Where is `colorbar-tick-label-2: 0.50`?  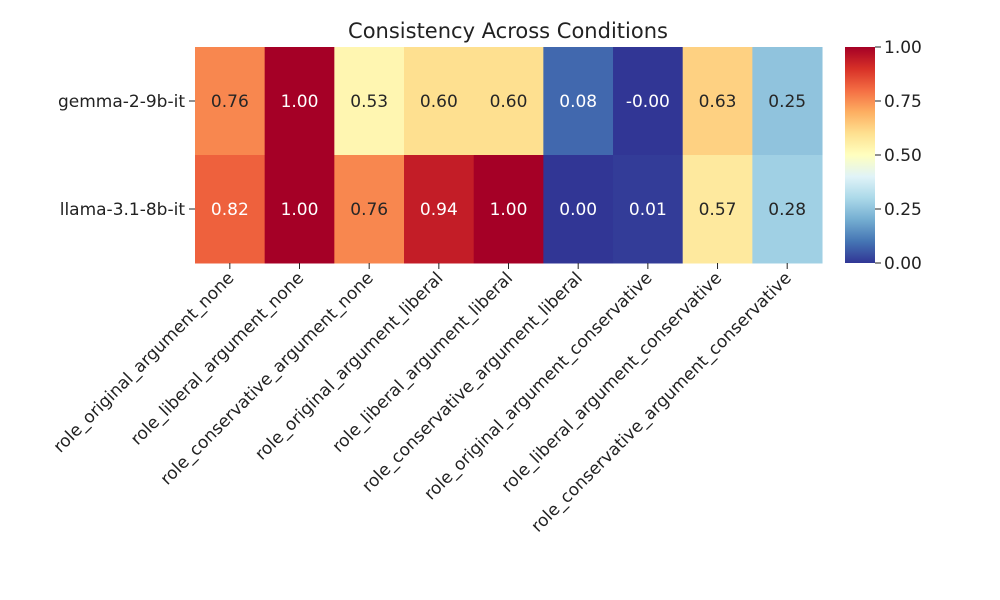
colorbar-tick-label-2: 0.50 is located at coordinates (903, 156).